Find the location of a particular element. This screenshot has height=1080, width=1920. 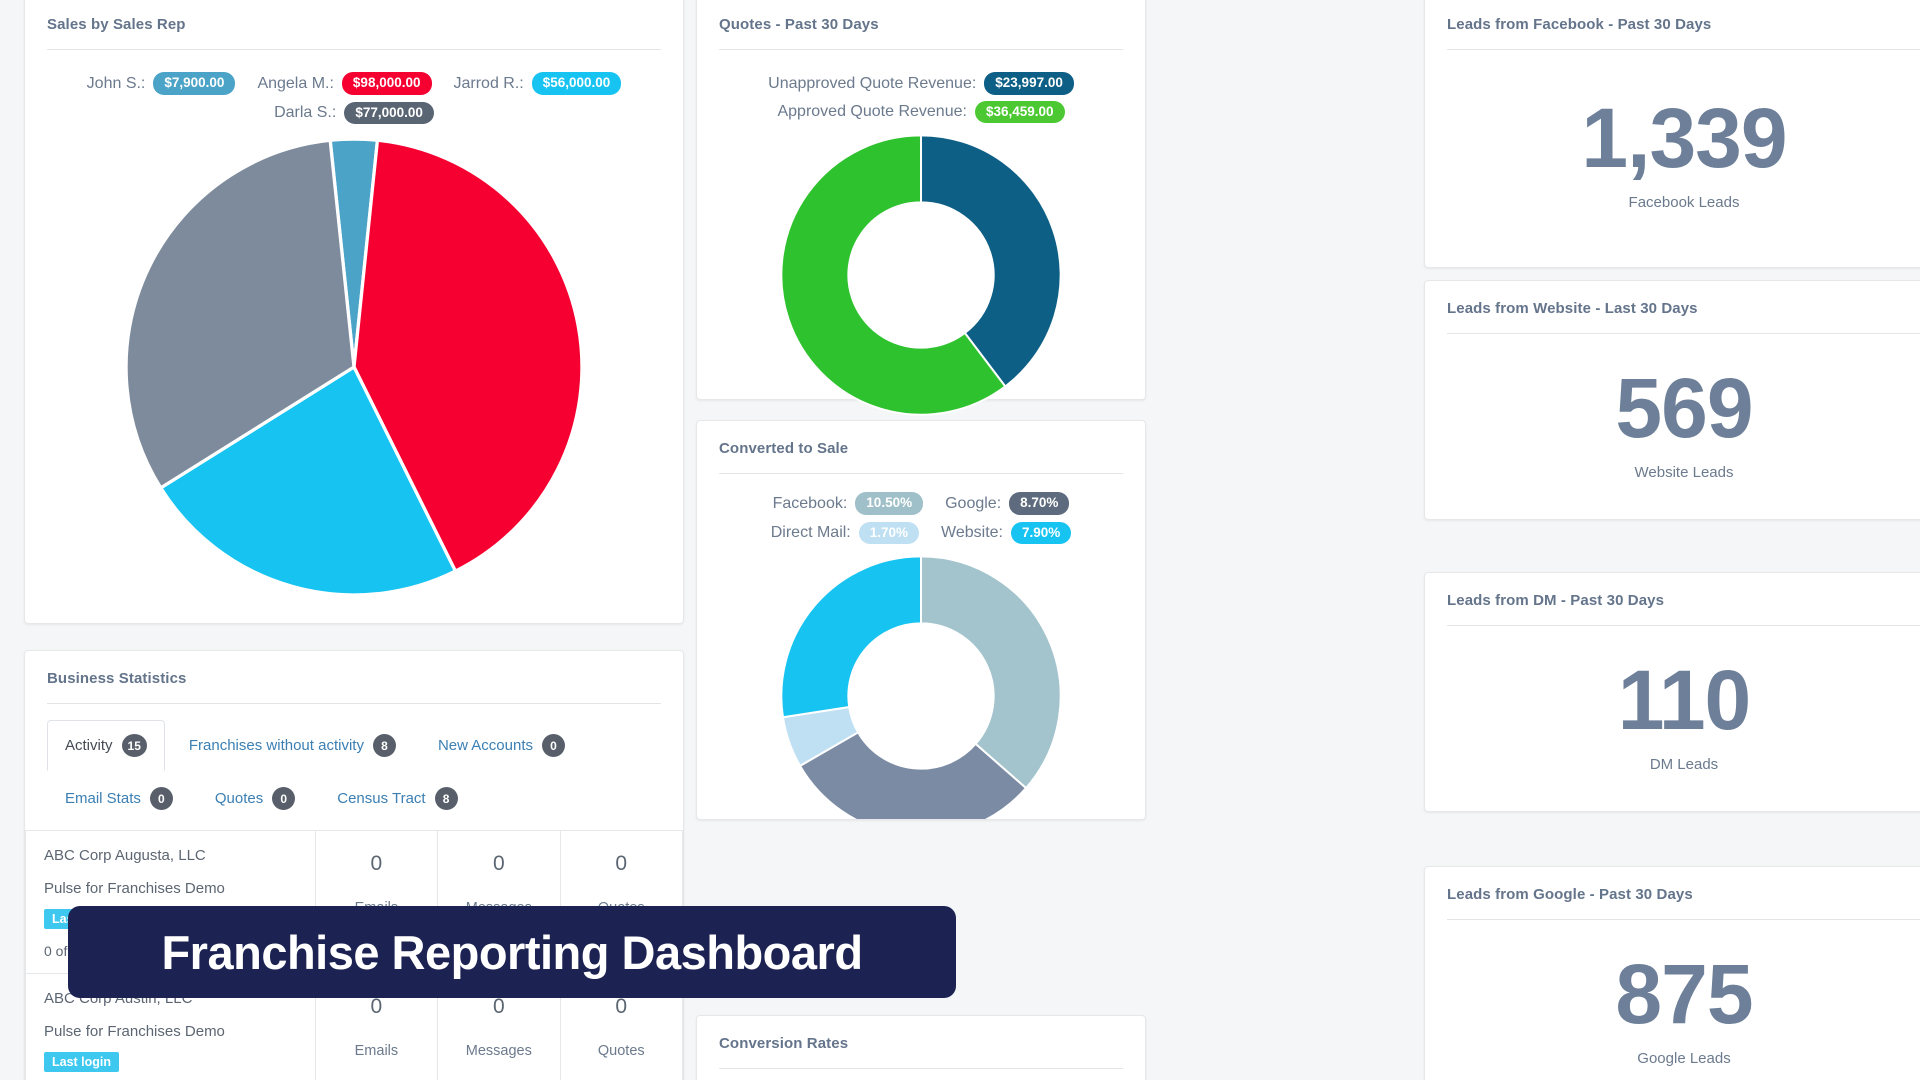

kpi-title: Leads from Facebook - Past 30 Days is located at coordinates (1579, 24).